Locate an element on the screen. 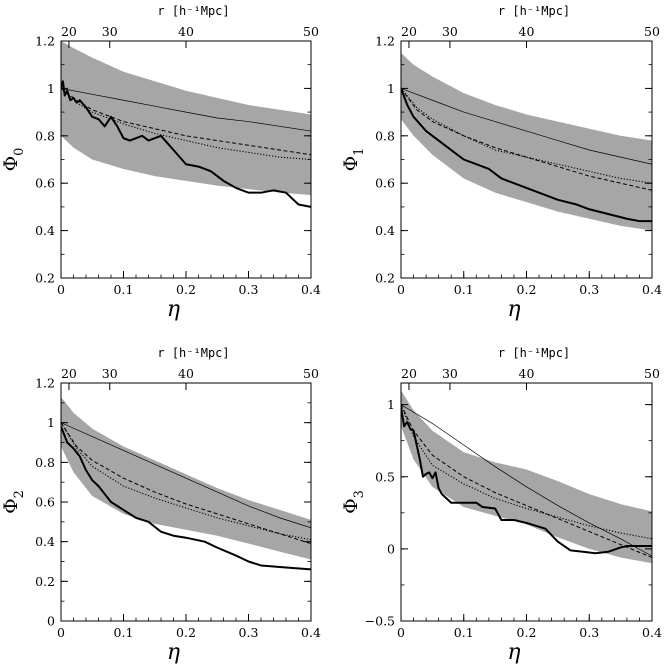 Image resolution: width=665 pixels, height=665 pixels. y-axis-label: Φ1 is located at coordinates (353, 160).